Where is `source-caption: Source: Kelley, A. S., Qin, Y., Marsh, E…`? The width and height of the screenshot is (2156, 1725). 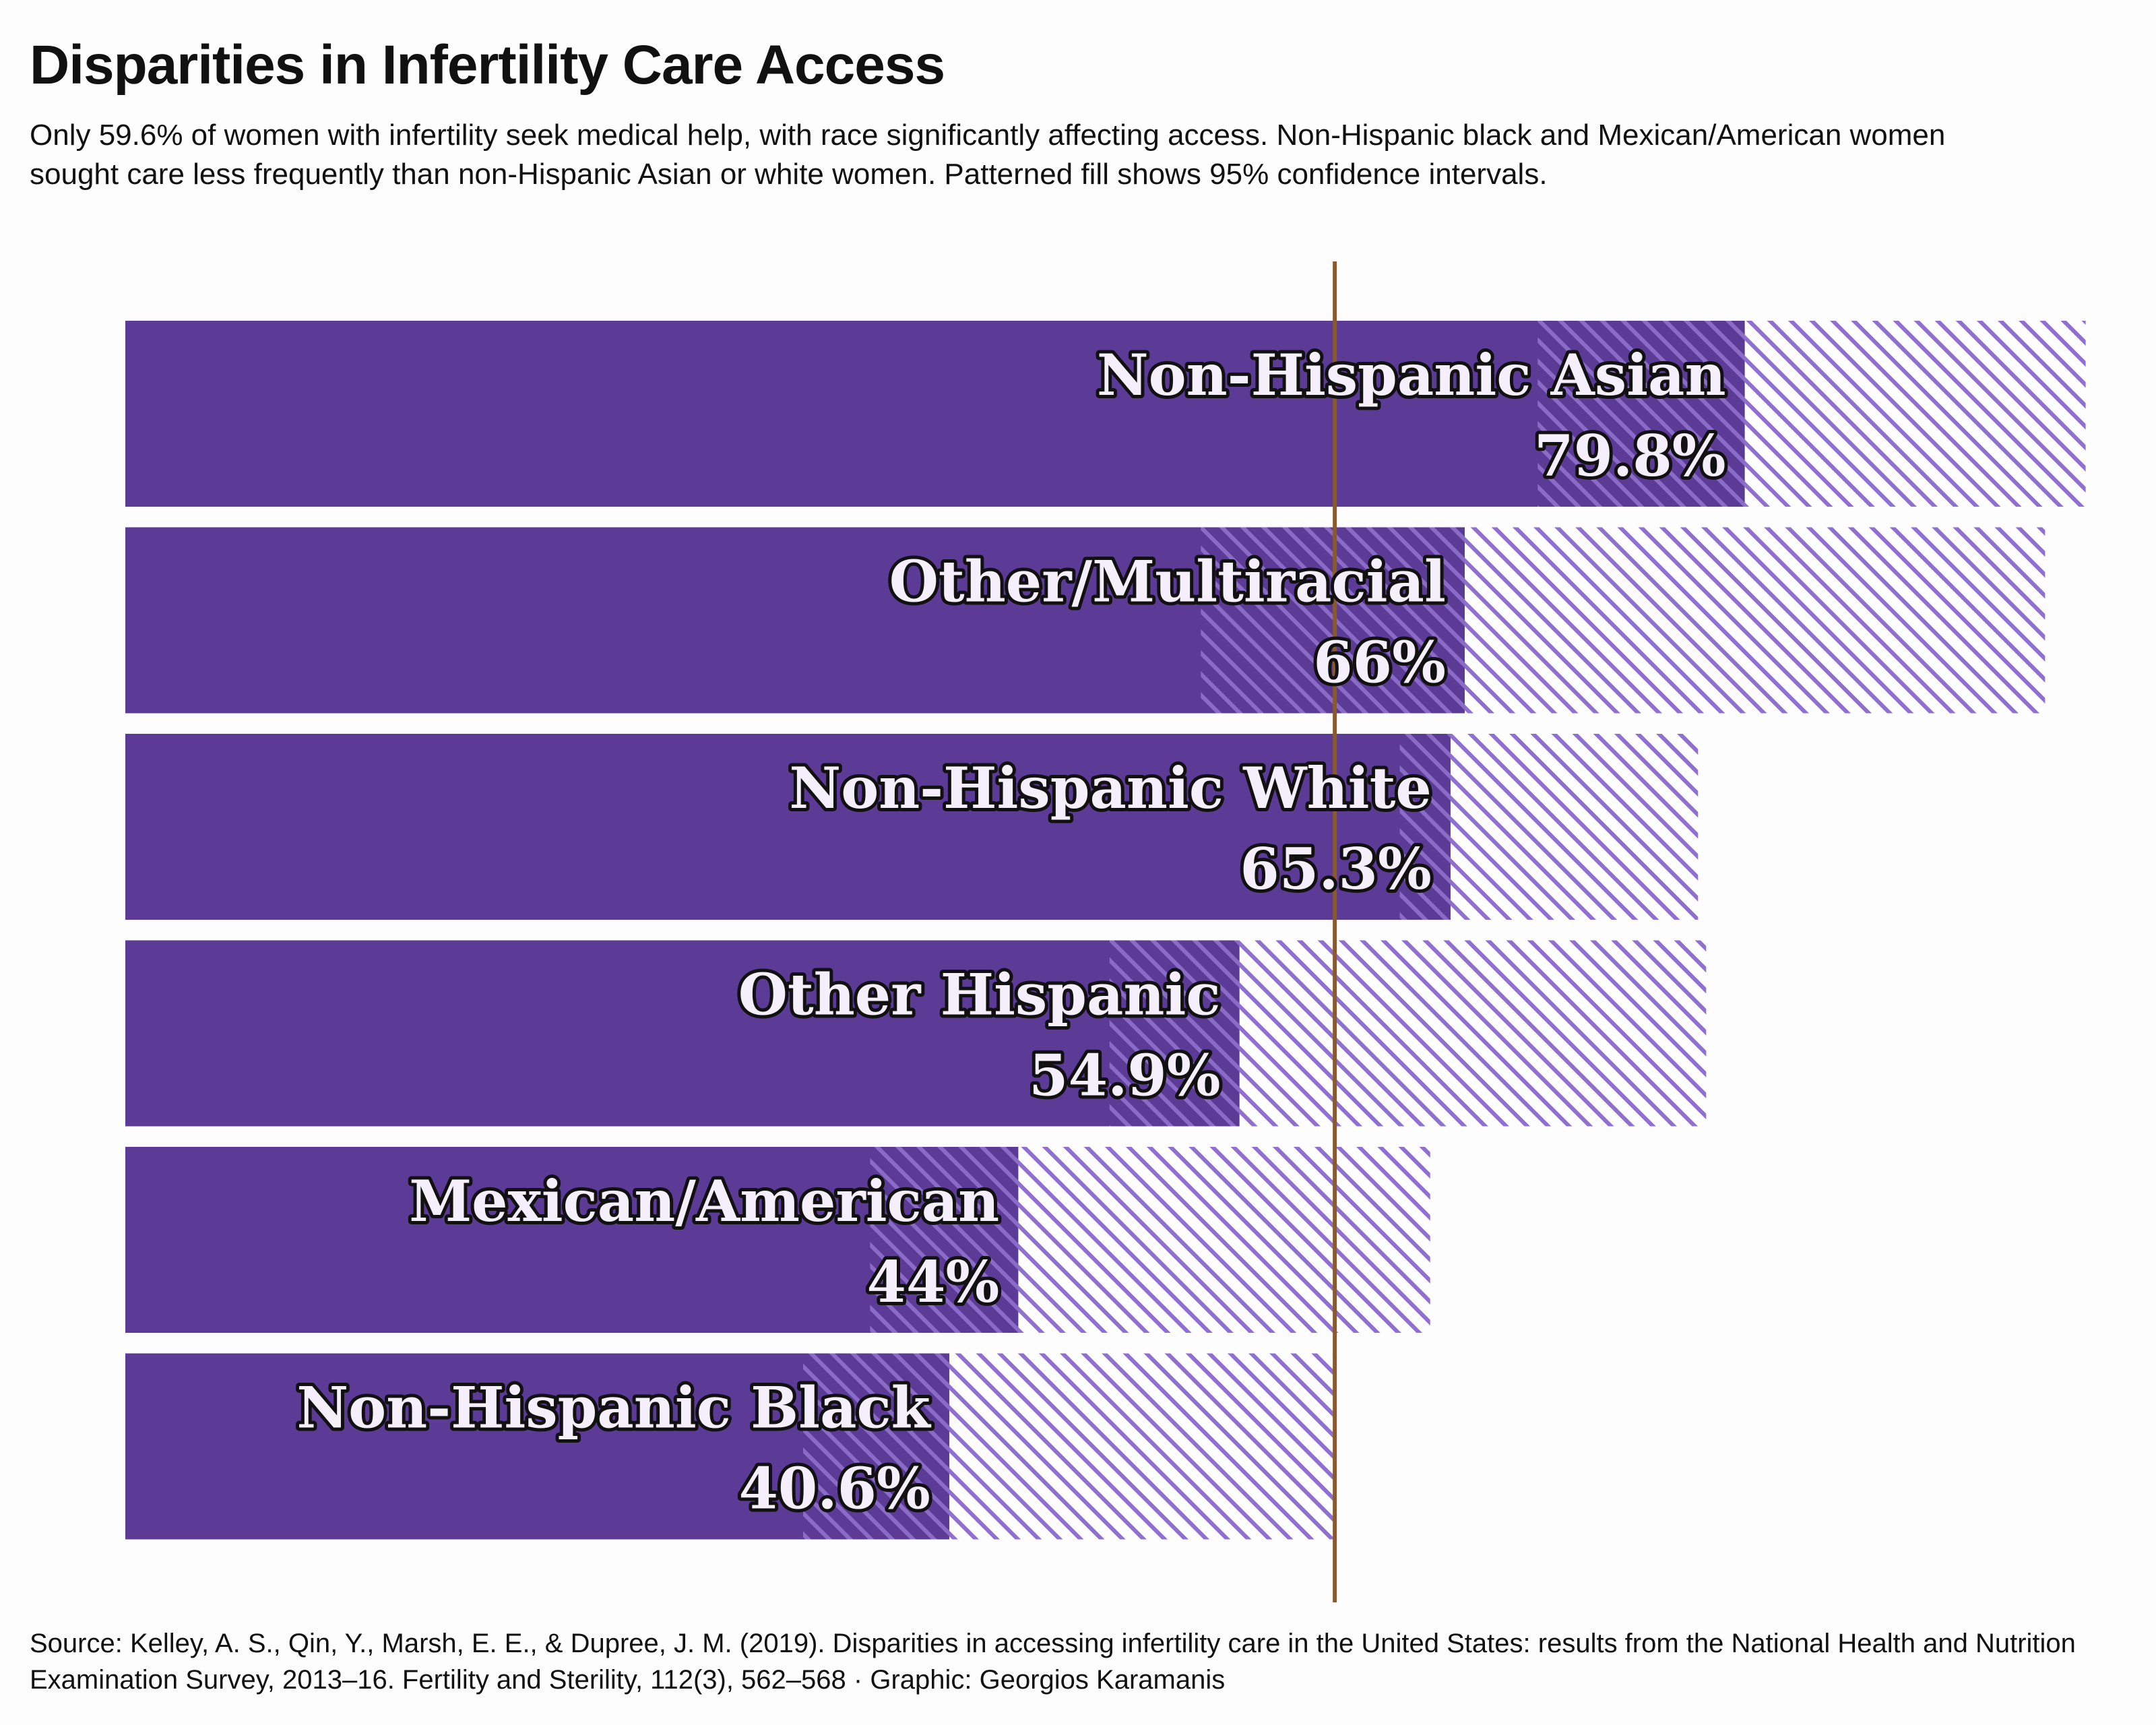
source-caption: Source: Kelley, A. S., Qin, Y., Marsh, E… is located at coordinates (1053, 1662).